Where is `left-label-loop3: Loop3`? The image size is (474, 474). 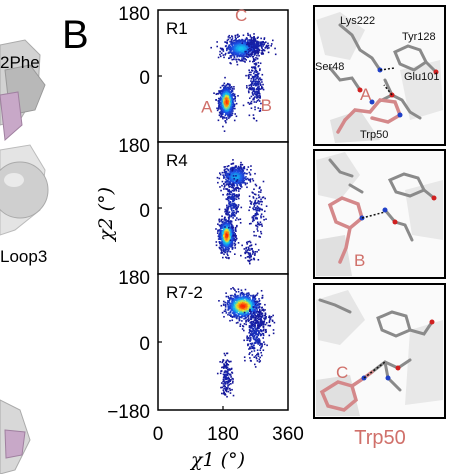
left-label-loop3: Loop3 is located at coordinates (23, 256).